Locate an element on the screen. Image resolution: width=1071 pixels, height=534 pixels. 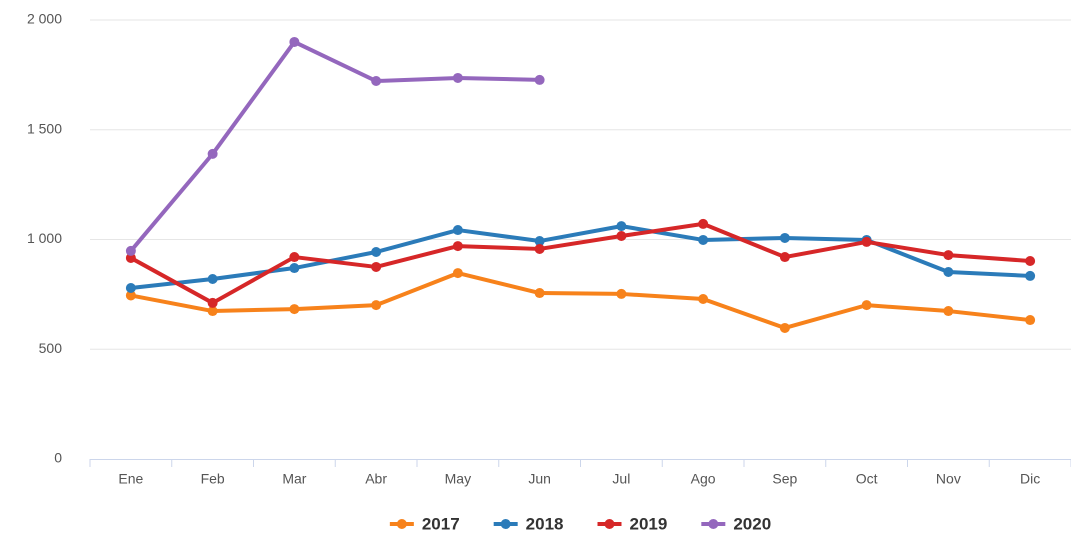
y-tick-label: 0 is located at coordinates (58, 458).